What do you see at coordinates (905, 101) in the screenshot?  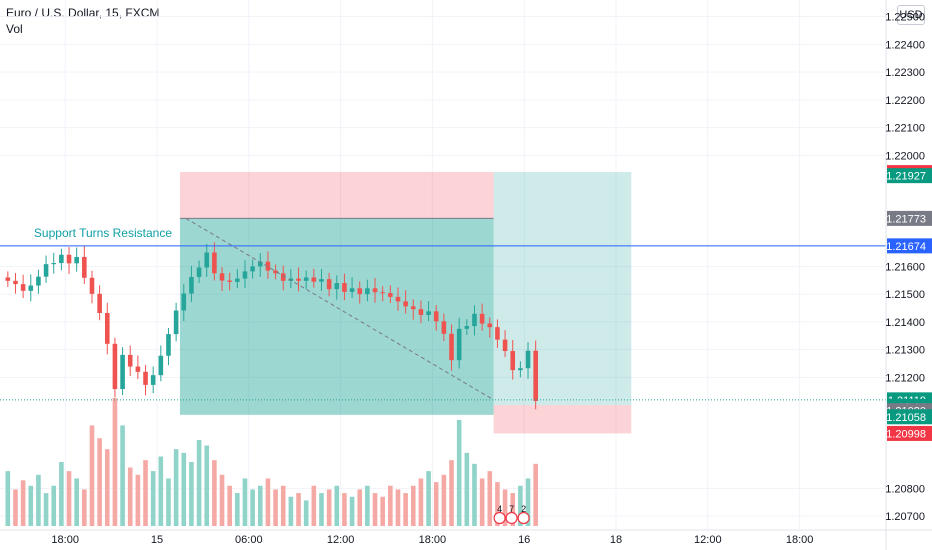 I see `price-tick-label: 1.22200` at bounding box center [905, 101].